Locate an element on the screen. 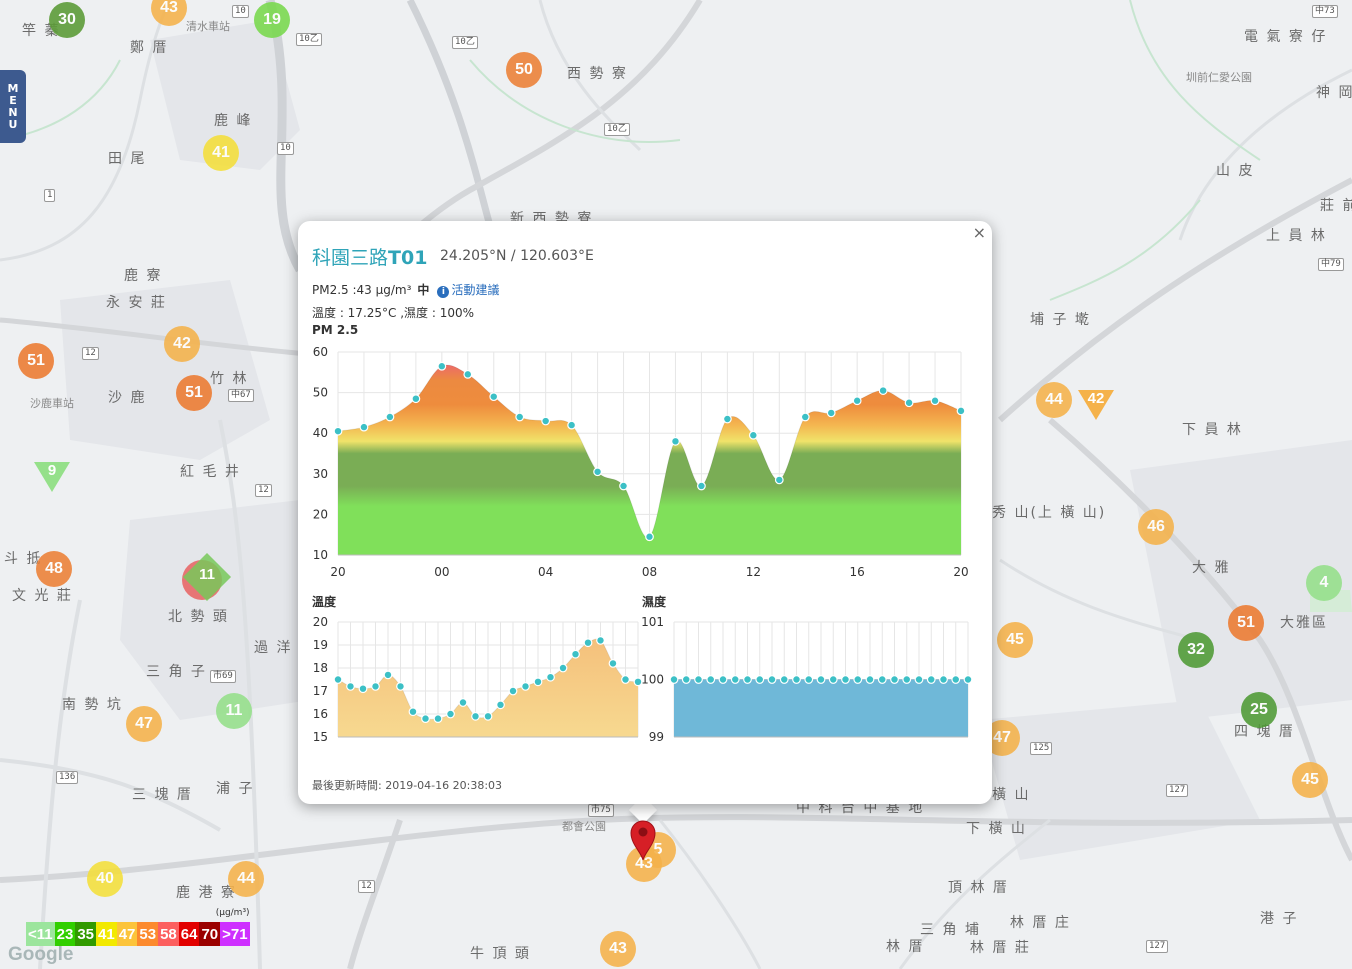  station-marker: 40 is located at coordinates (105, 879).